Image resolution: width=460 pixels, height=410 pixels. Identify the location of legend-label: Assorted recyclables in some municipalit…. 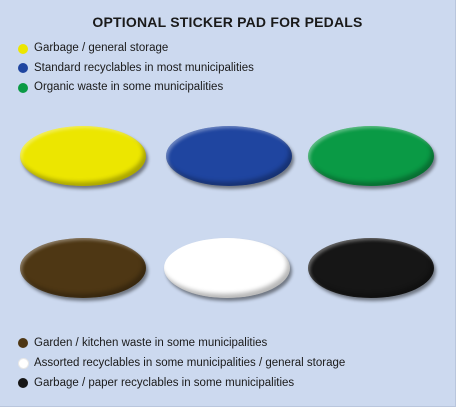
(190, 363).